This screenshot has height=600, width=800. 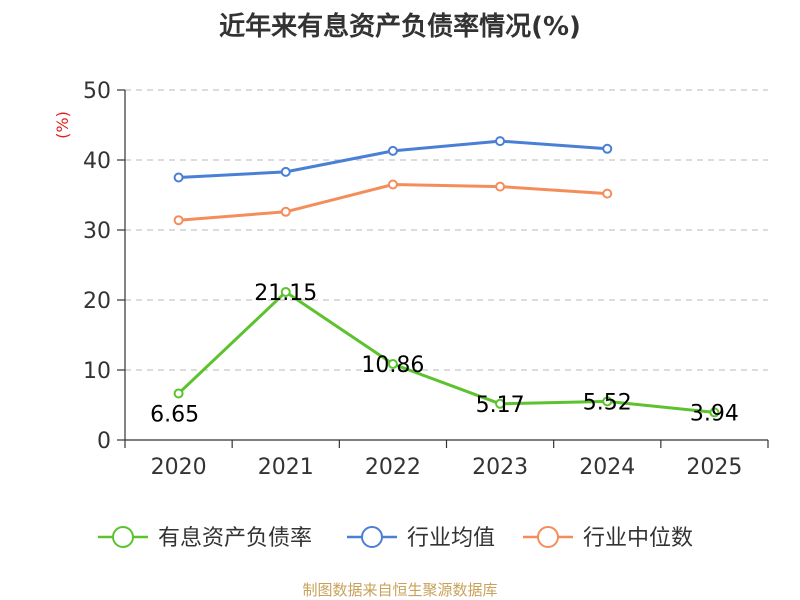 I want to click on data-label: 6.65, so click(x=174, y=414).